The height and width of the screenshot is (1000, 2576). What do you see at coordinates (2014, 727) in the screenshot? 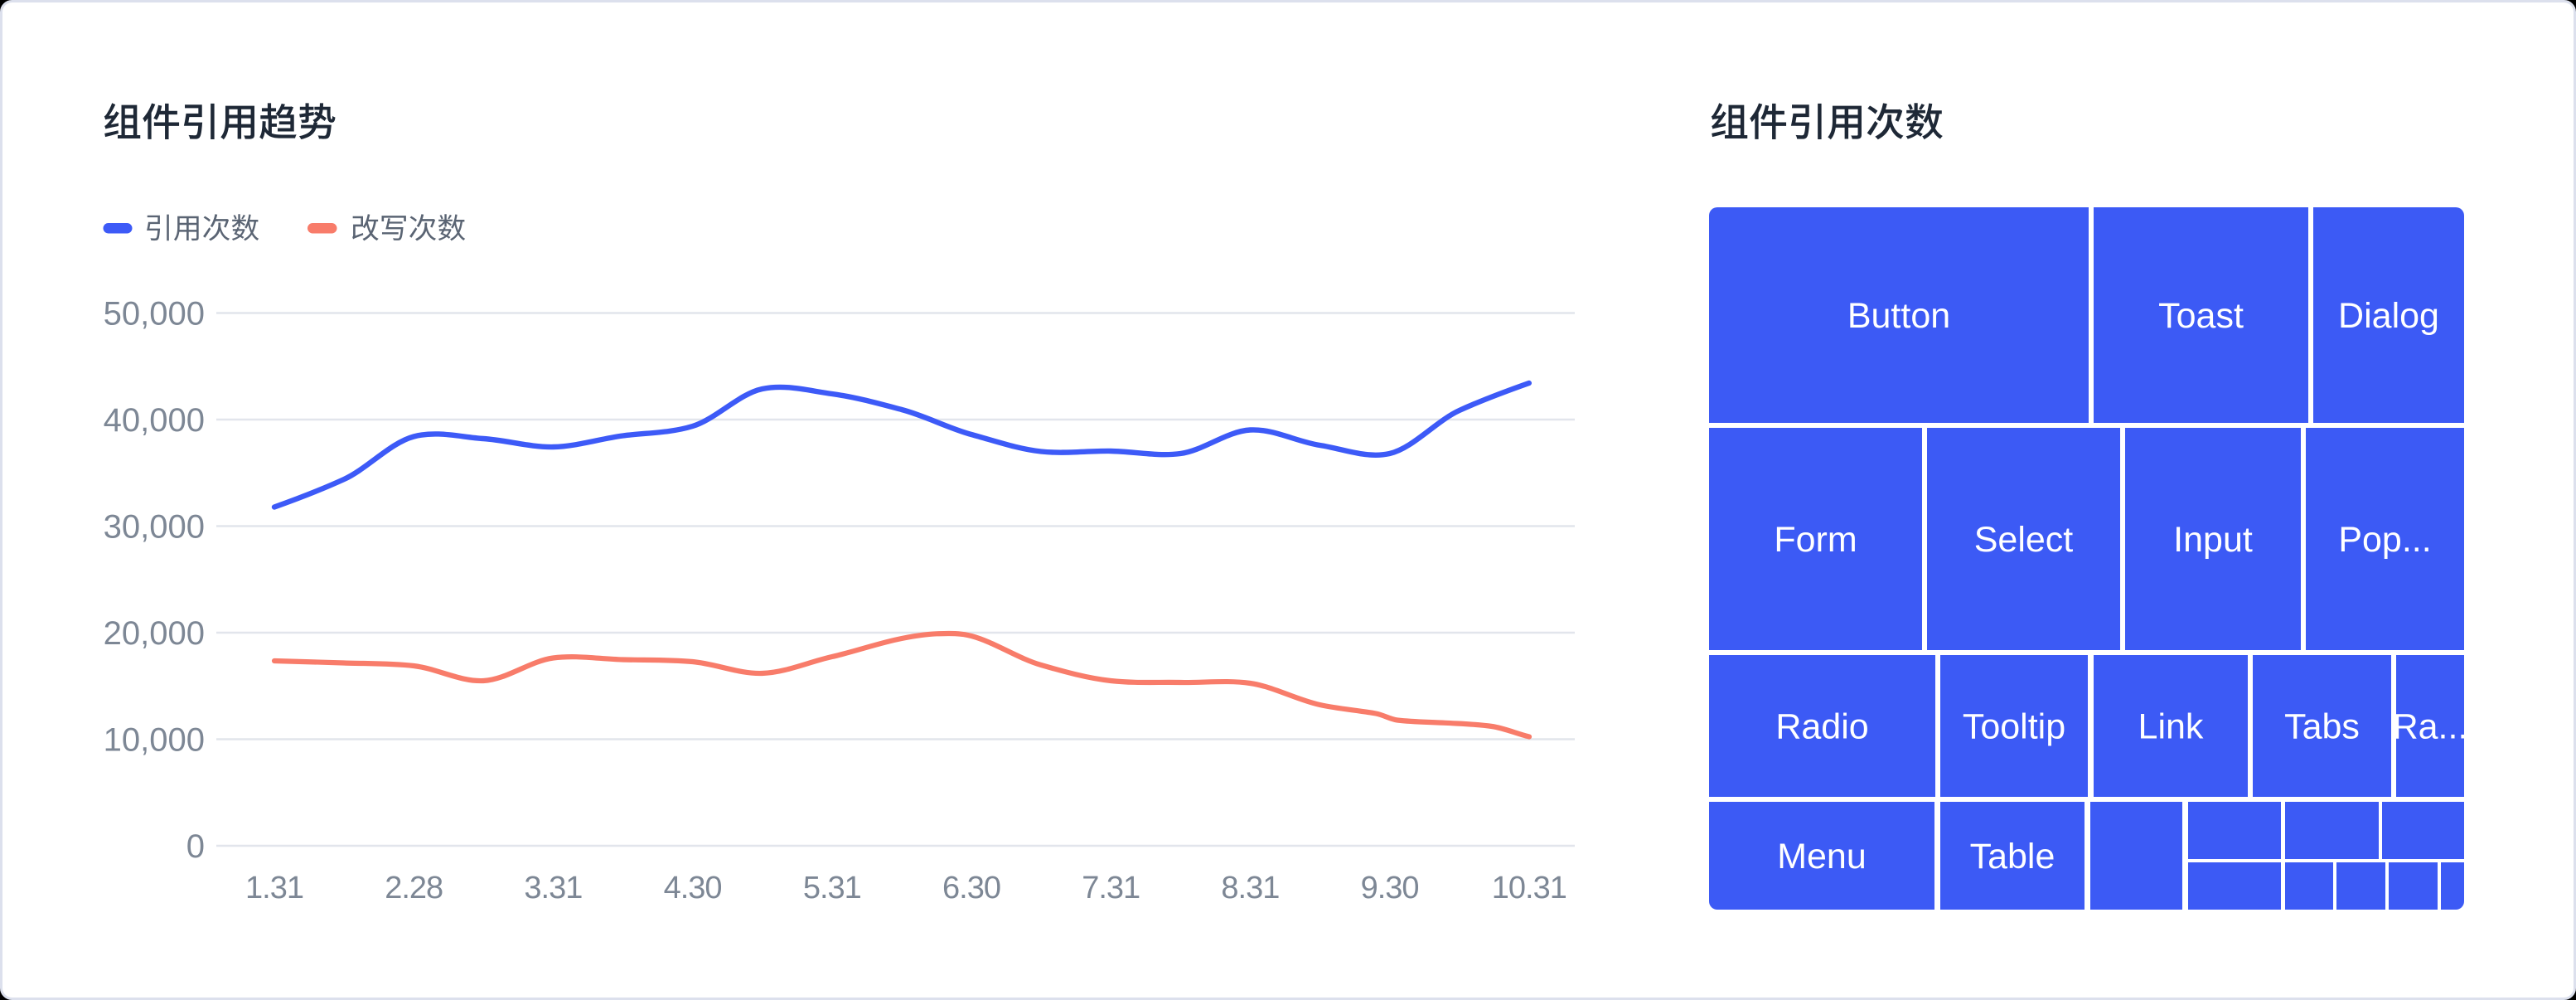
I see `svg-text: Tooltip` at bounding box center [2014, 727].